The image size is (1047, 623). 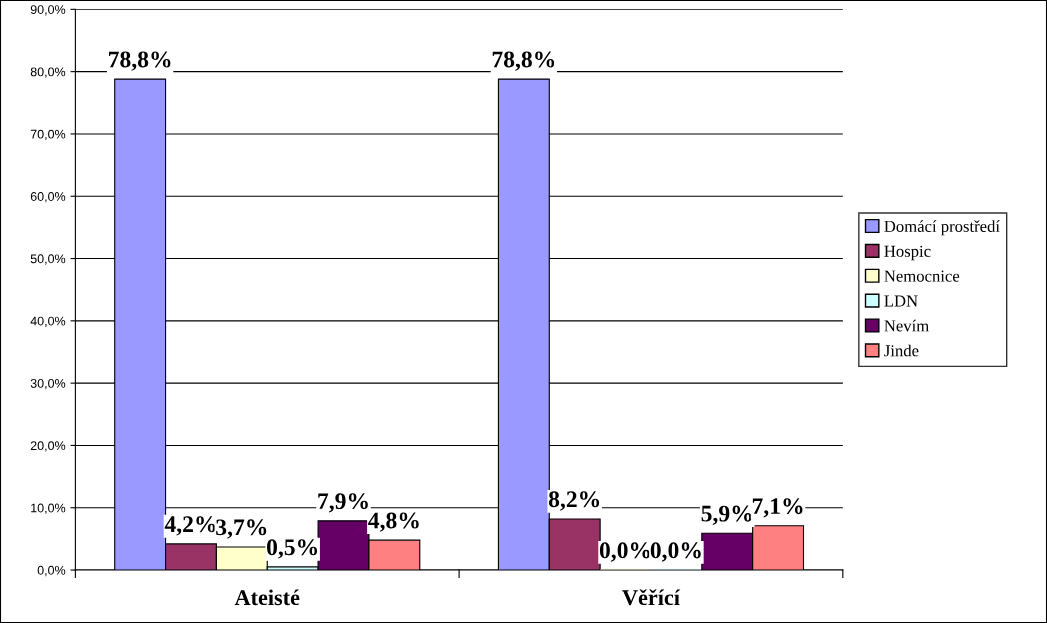 What do you see at coordinates (922, 276) in the screenshot?
I see `legend-label: Nemocnice` at bounding box center [922, 276].